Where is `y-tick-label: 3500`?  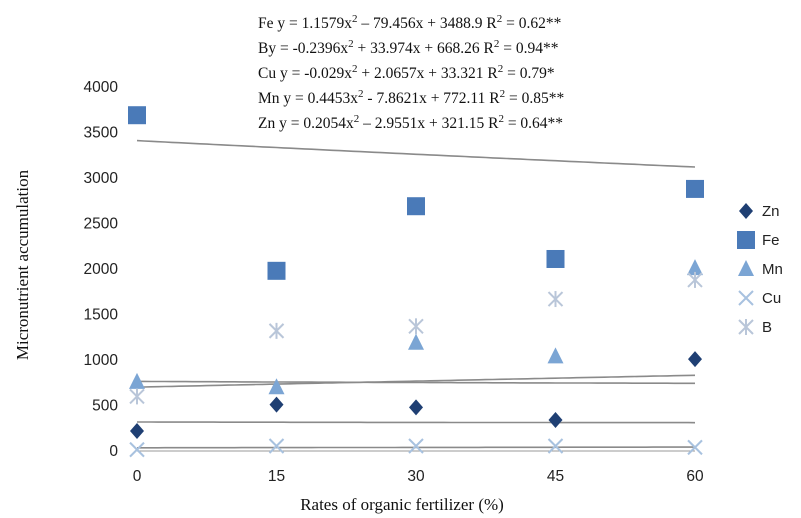
y-tick-label: 3500 is located at coordinates (101, 133).